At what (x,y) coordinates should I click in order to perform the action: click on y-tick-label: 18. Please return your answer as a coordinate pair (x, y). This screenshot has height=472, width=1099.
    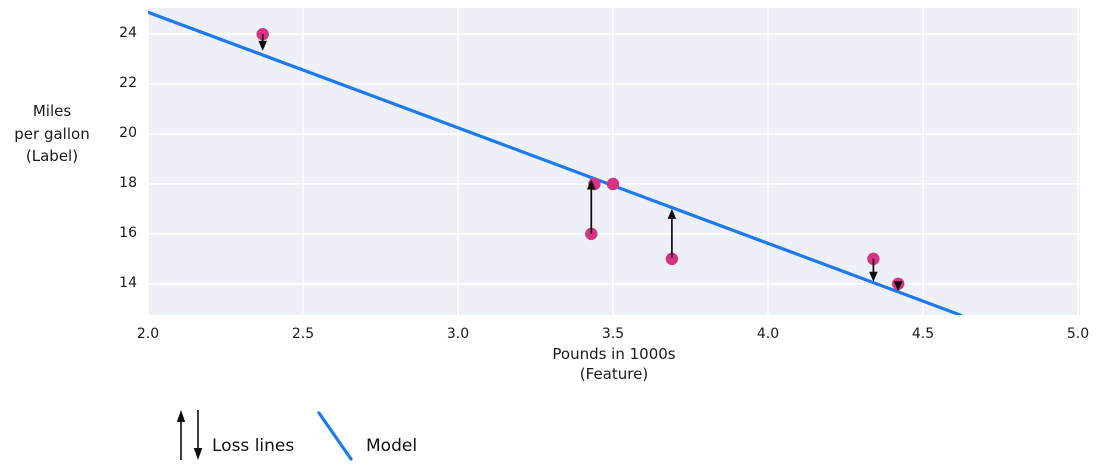
    Looking at the image, I should click on (128, 182).